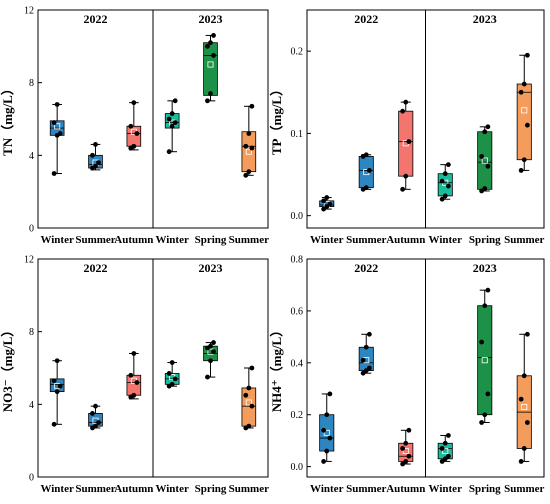 The image size is (550, 504). What do you see at coordinates (7, 368) in the screenshot?
I see `y-axis-label: NO3⁻（mg/L）` at bounding box center [7, 368].